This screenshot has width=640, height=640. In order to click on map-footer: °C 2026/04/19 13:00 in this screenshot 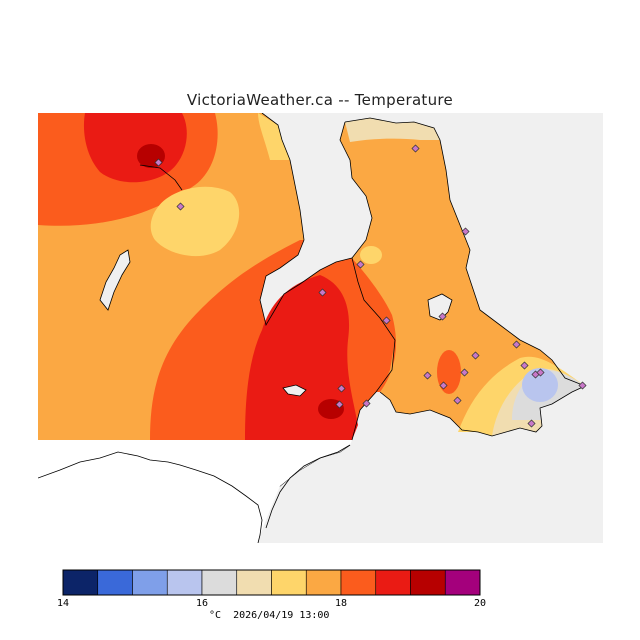, I will do `click(269, 615)`.